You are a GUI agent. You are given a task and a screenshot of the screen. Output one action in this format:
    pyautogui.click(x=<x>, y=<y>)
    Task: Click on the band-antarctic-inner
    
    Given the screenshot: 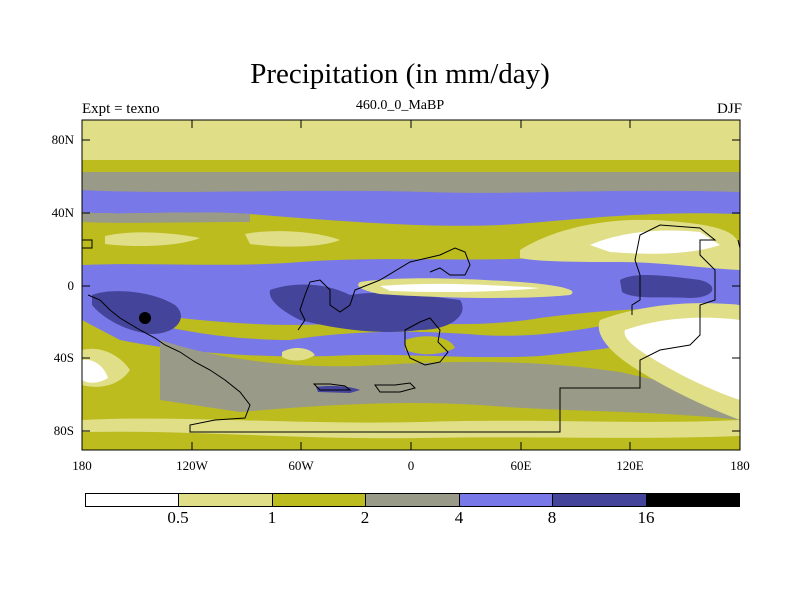 What is the action you would take?
    pyautogui.click(x=411, y=440)
    